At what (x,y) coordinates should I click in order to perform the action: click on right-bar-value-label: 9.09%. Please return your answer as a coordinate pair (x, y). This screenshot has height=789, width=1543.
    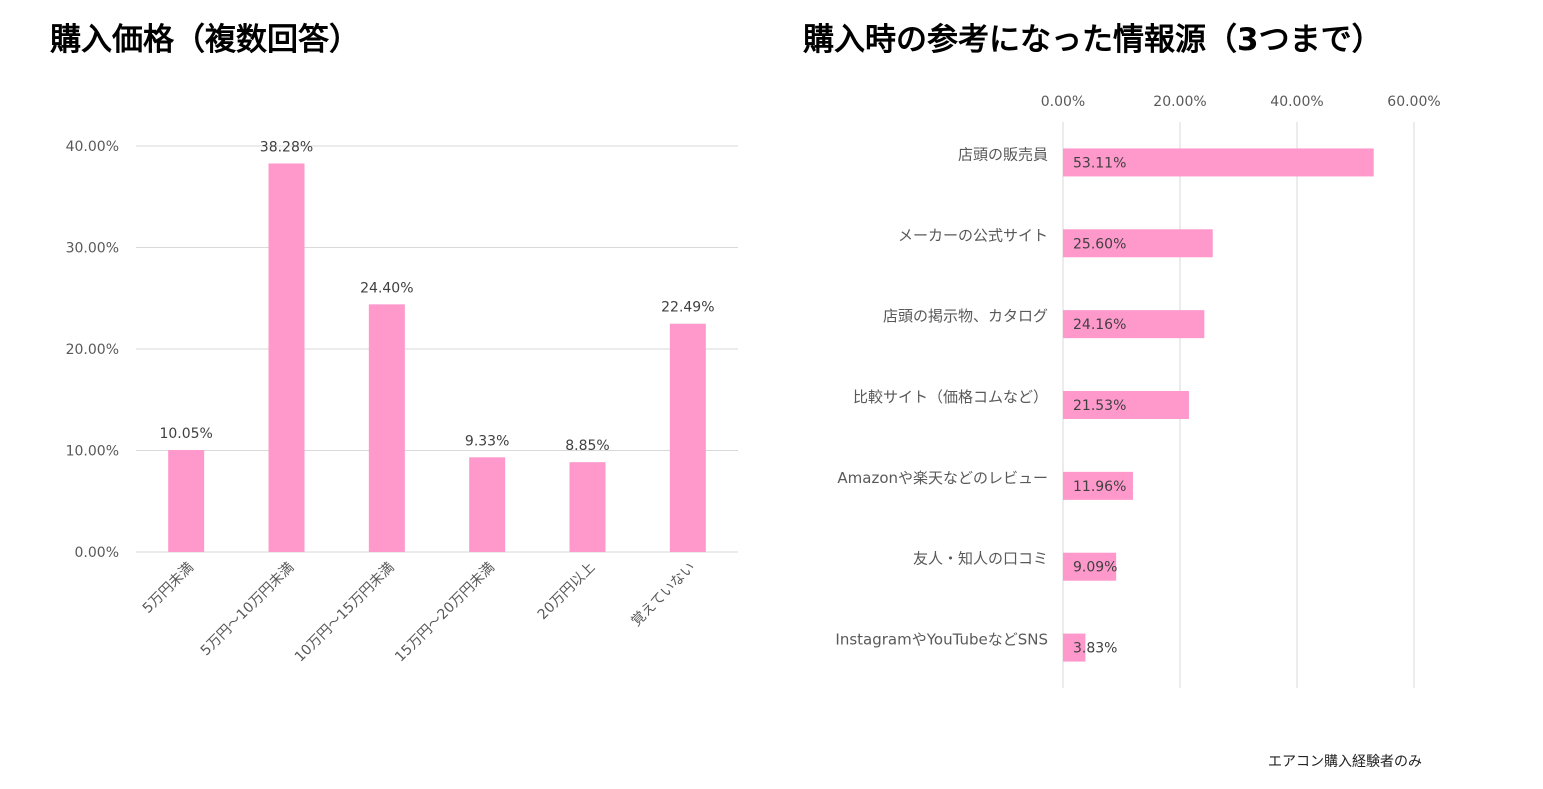
    Looking at the image, I should click on (1095, 568).